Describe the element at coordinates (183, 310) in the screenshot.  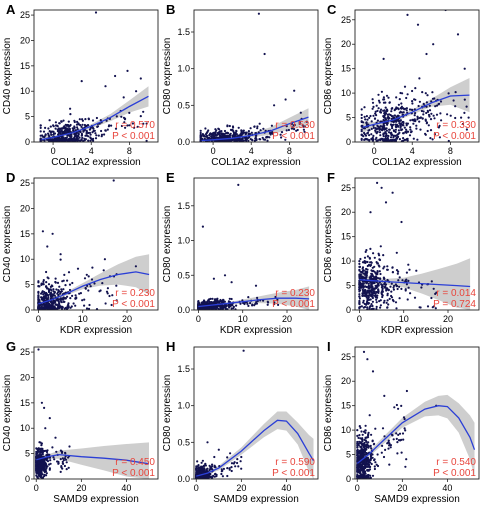
I see `y-tick-label: 0.0` at that location.